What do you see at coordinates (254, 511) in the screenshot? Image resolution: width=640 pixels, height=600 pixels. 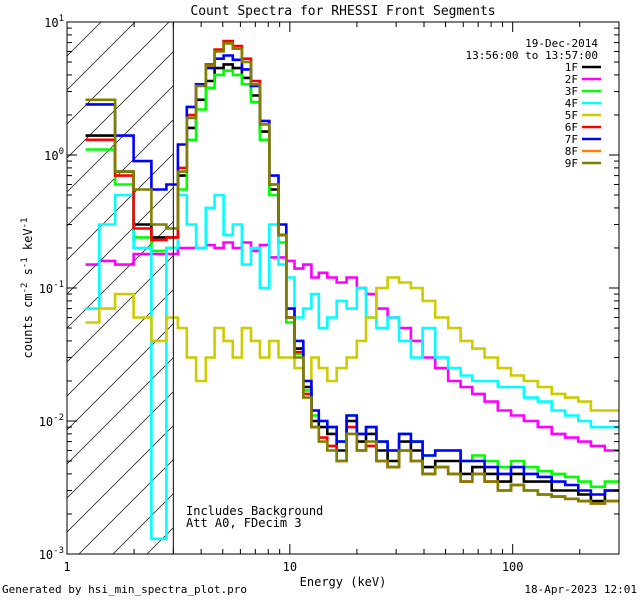 I see `annotation-background: Includes Background` at bounding box center [254, 511].